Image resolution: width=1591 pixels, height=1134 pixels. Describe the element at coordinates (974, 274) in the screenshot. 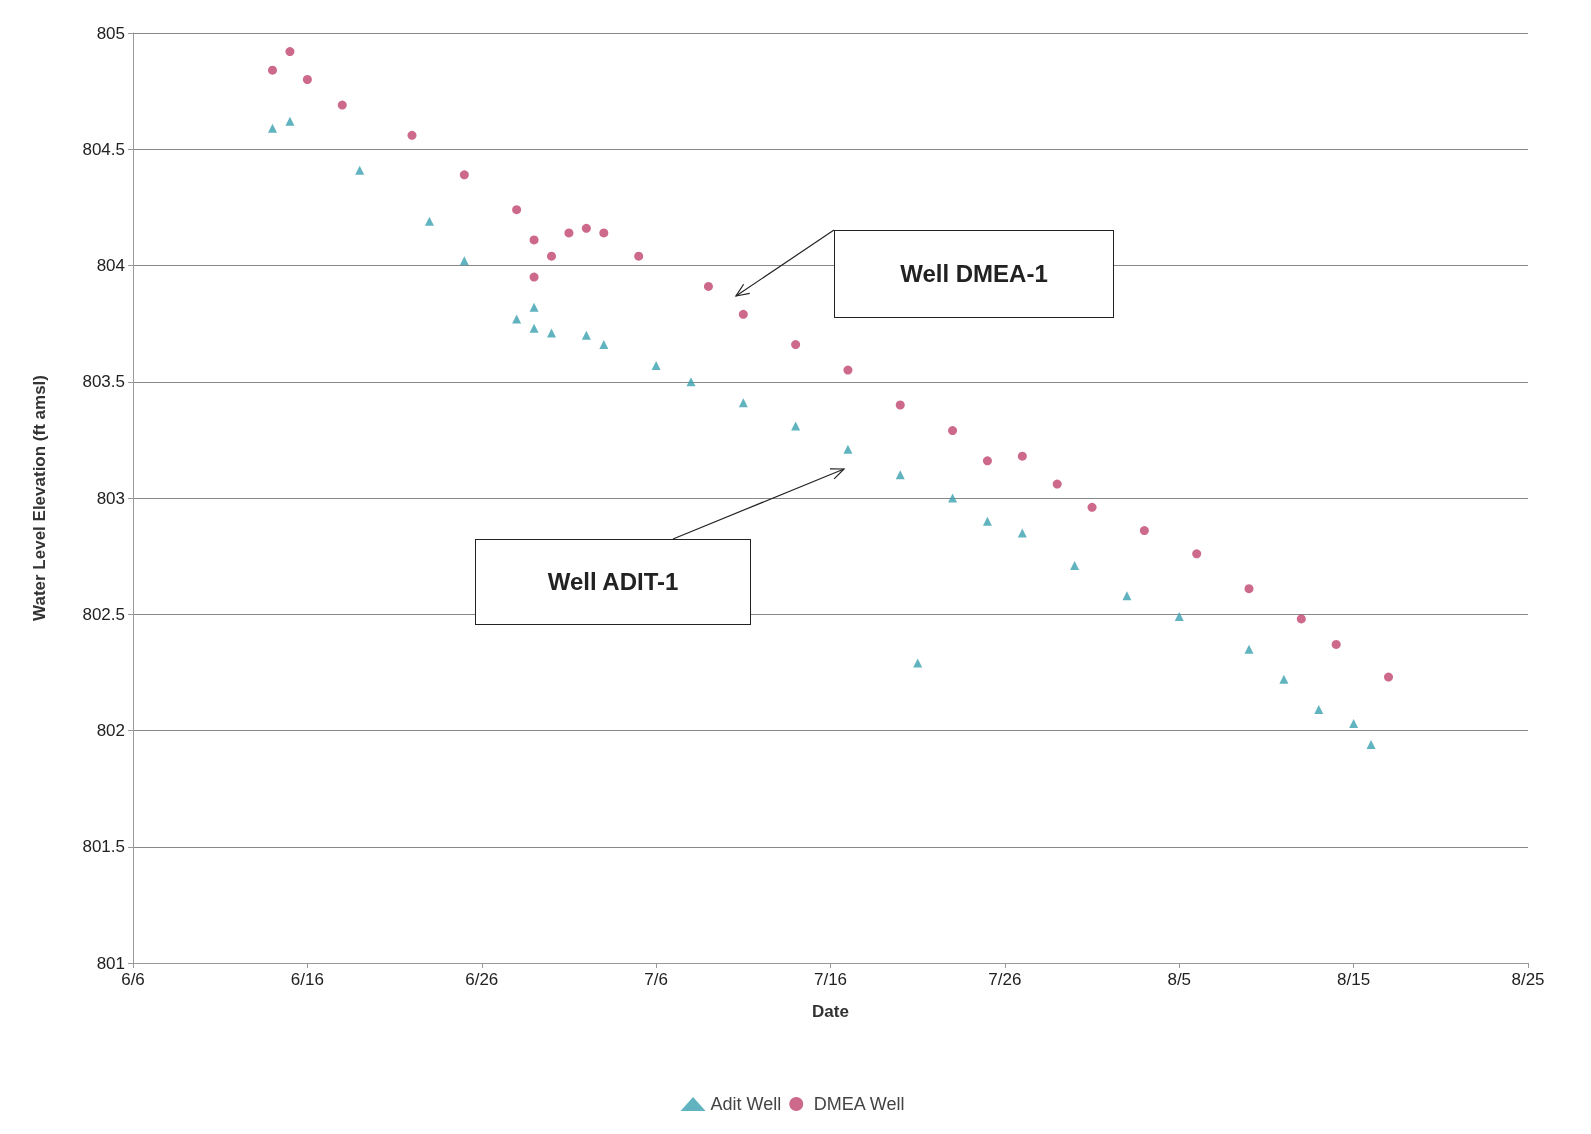

I see `callout-box: Well DMEA-1` at that location.